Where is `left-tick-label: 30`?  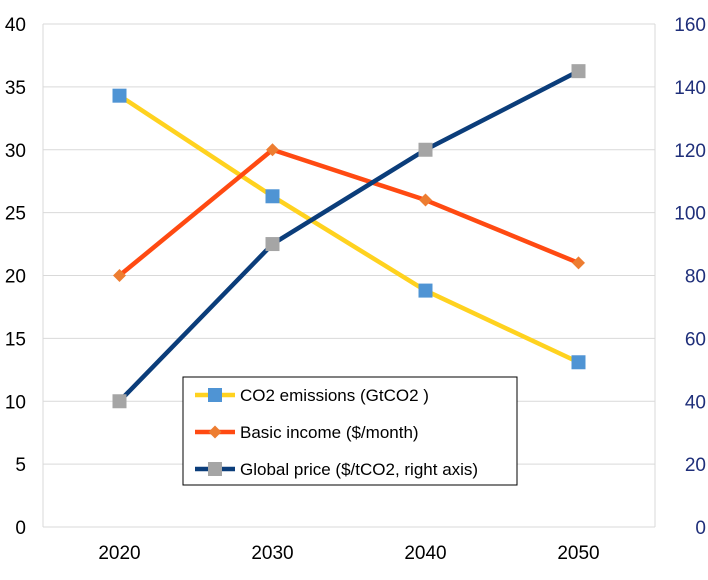 left-tick-label: 30 is located at coordinates (15, 151).